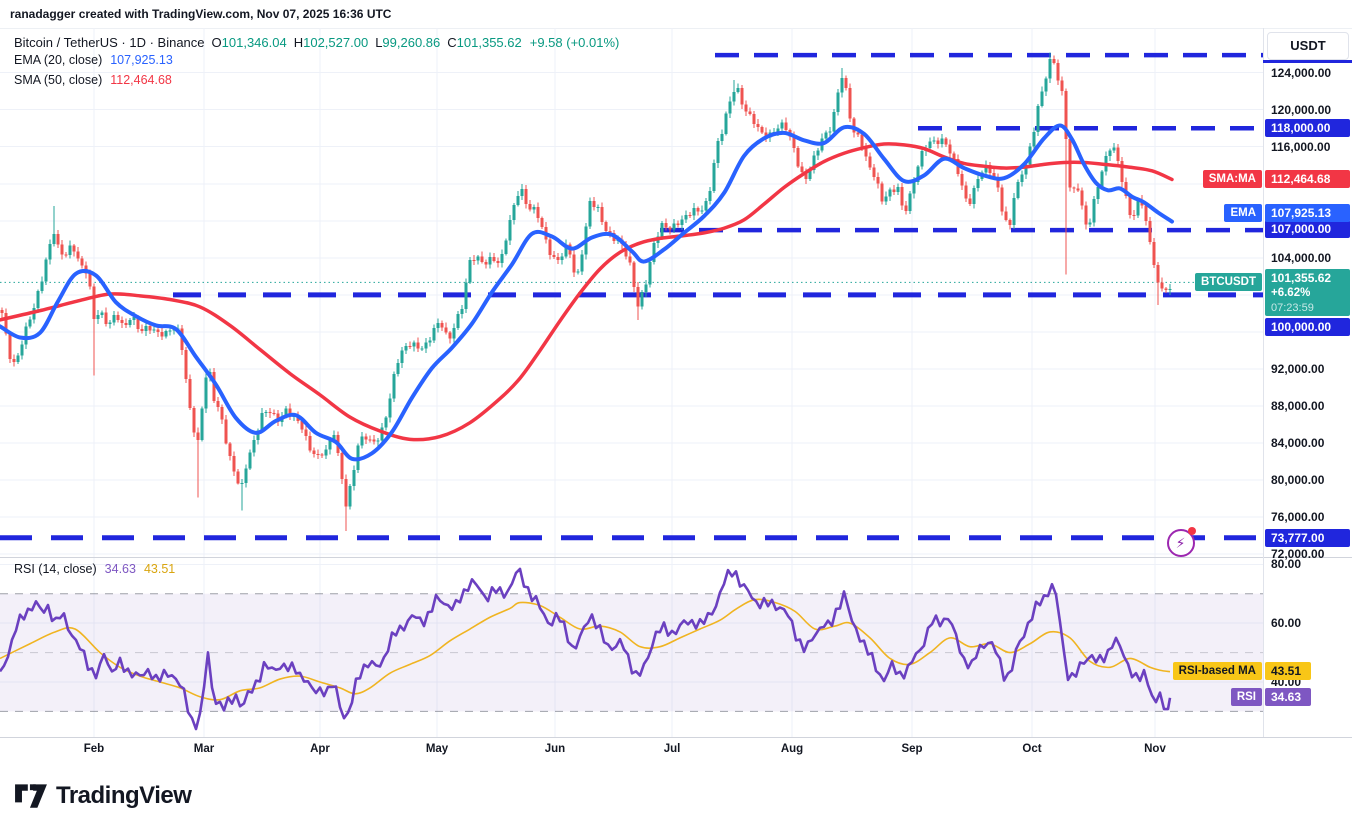 This screenshot has width=1352, height=826. Describe the element at coordinates (676, 28) in the screenshot. I see `chart-top-border` at that location.